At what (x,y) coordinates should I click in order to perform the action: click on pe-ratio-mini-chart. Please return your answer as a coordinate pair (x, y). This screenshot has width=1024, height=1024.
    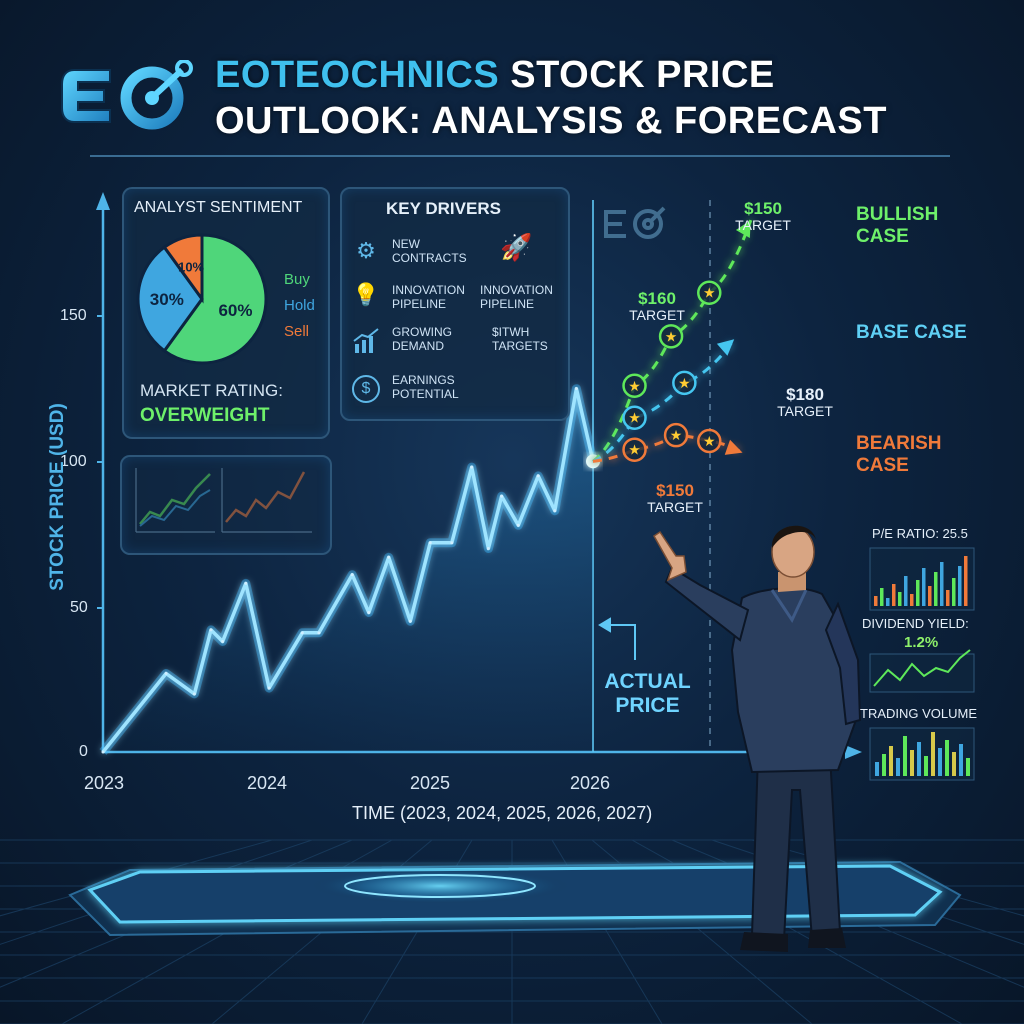
    Looking at the image, I should click on (922, 579).